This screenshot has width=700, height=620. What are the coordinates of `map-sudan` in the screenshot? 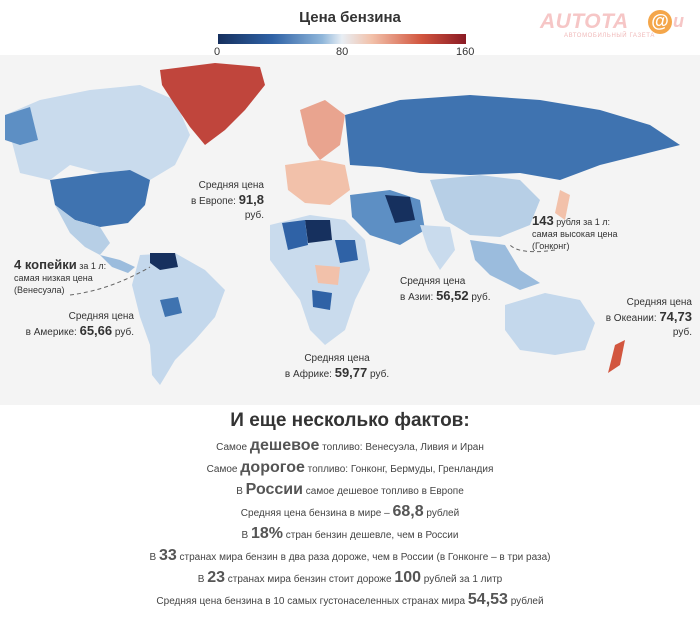 It's located at (346, 251).